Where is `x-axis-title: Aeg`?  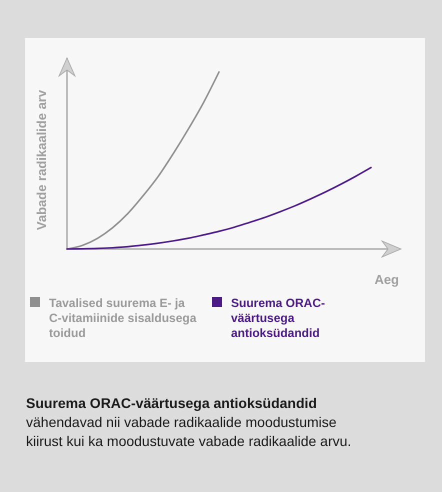 x-axis-title: Aeg is located at coordinates (387, 279).